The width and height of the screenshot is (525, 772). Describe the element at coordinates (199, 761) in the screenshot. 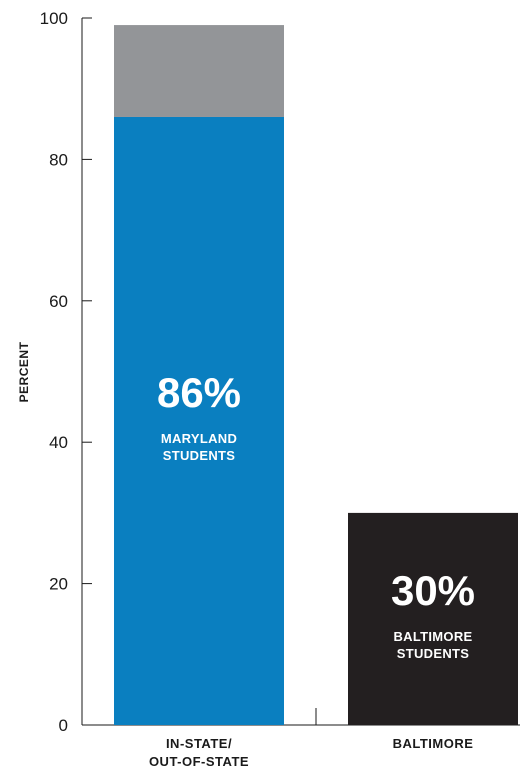

I see `x-category-label: OUT-OF-STATE` at that location.